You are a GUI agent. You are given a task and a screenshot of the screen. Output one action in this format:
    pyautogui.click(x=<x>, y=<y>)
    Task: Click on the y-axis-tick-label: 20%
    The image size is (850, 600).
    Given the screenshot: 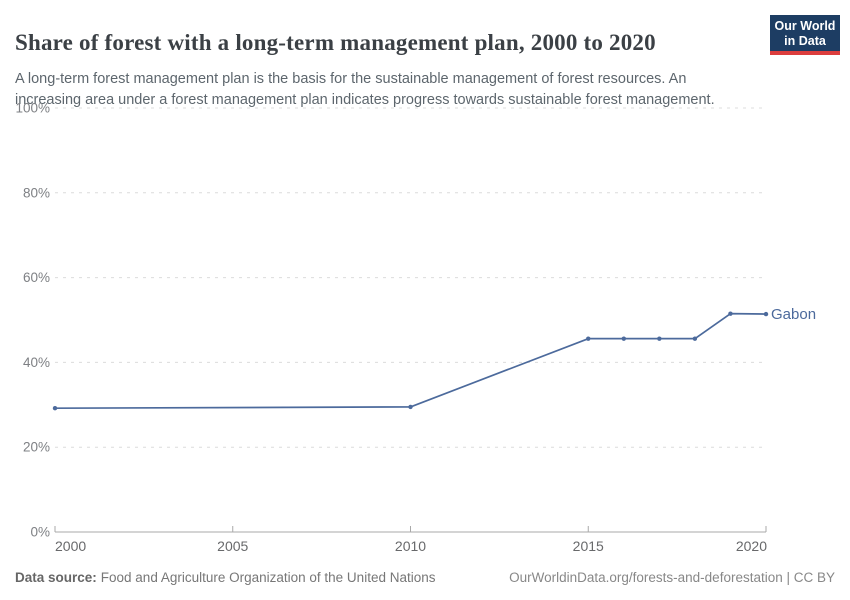 What is the action you would take?
    pyautogui.click(x=36, y=447)
    